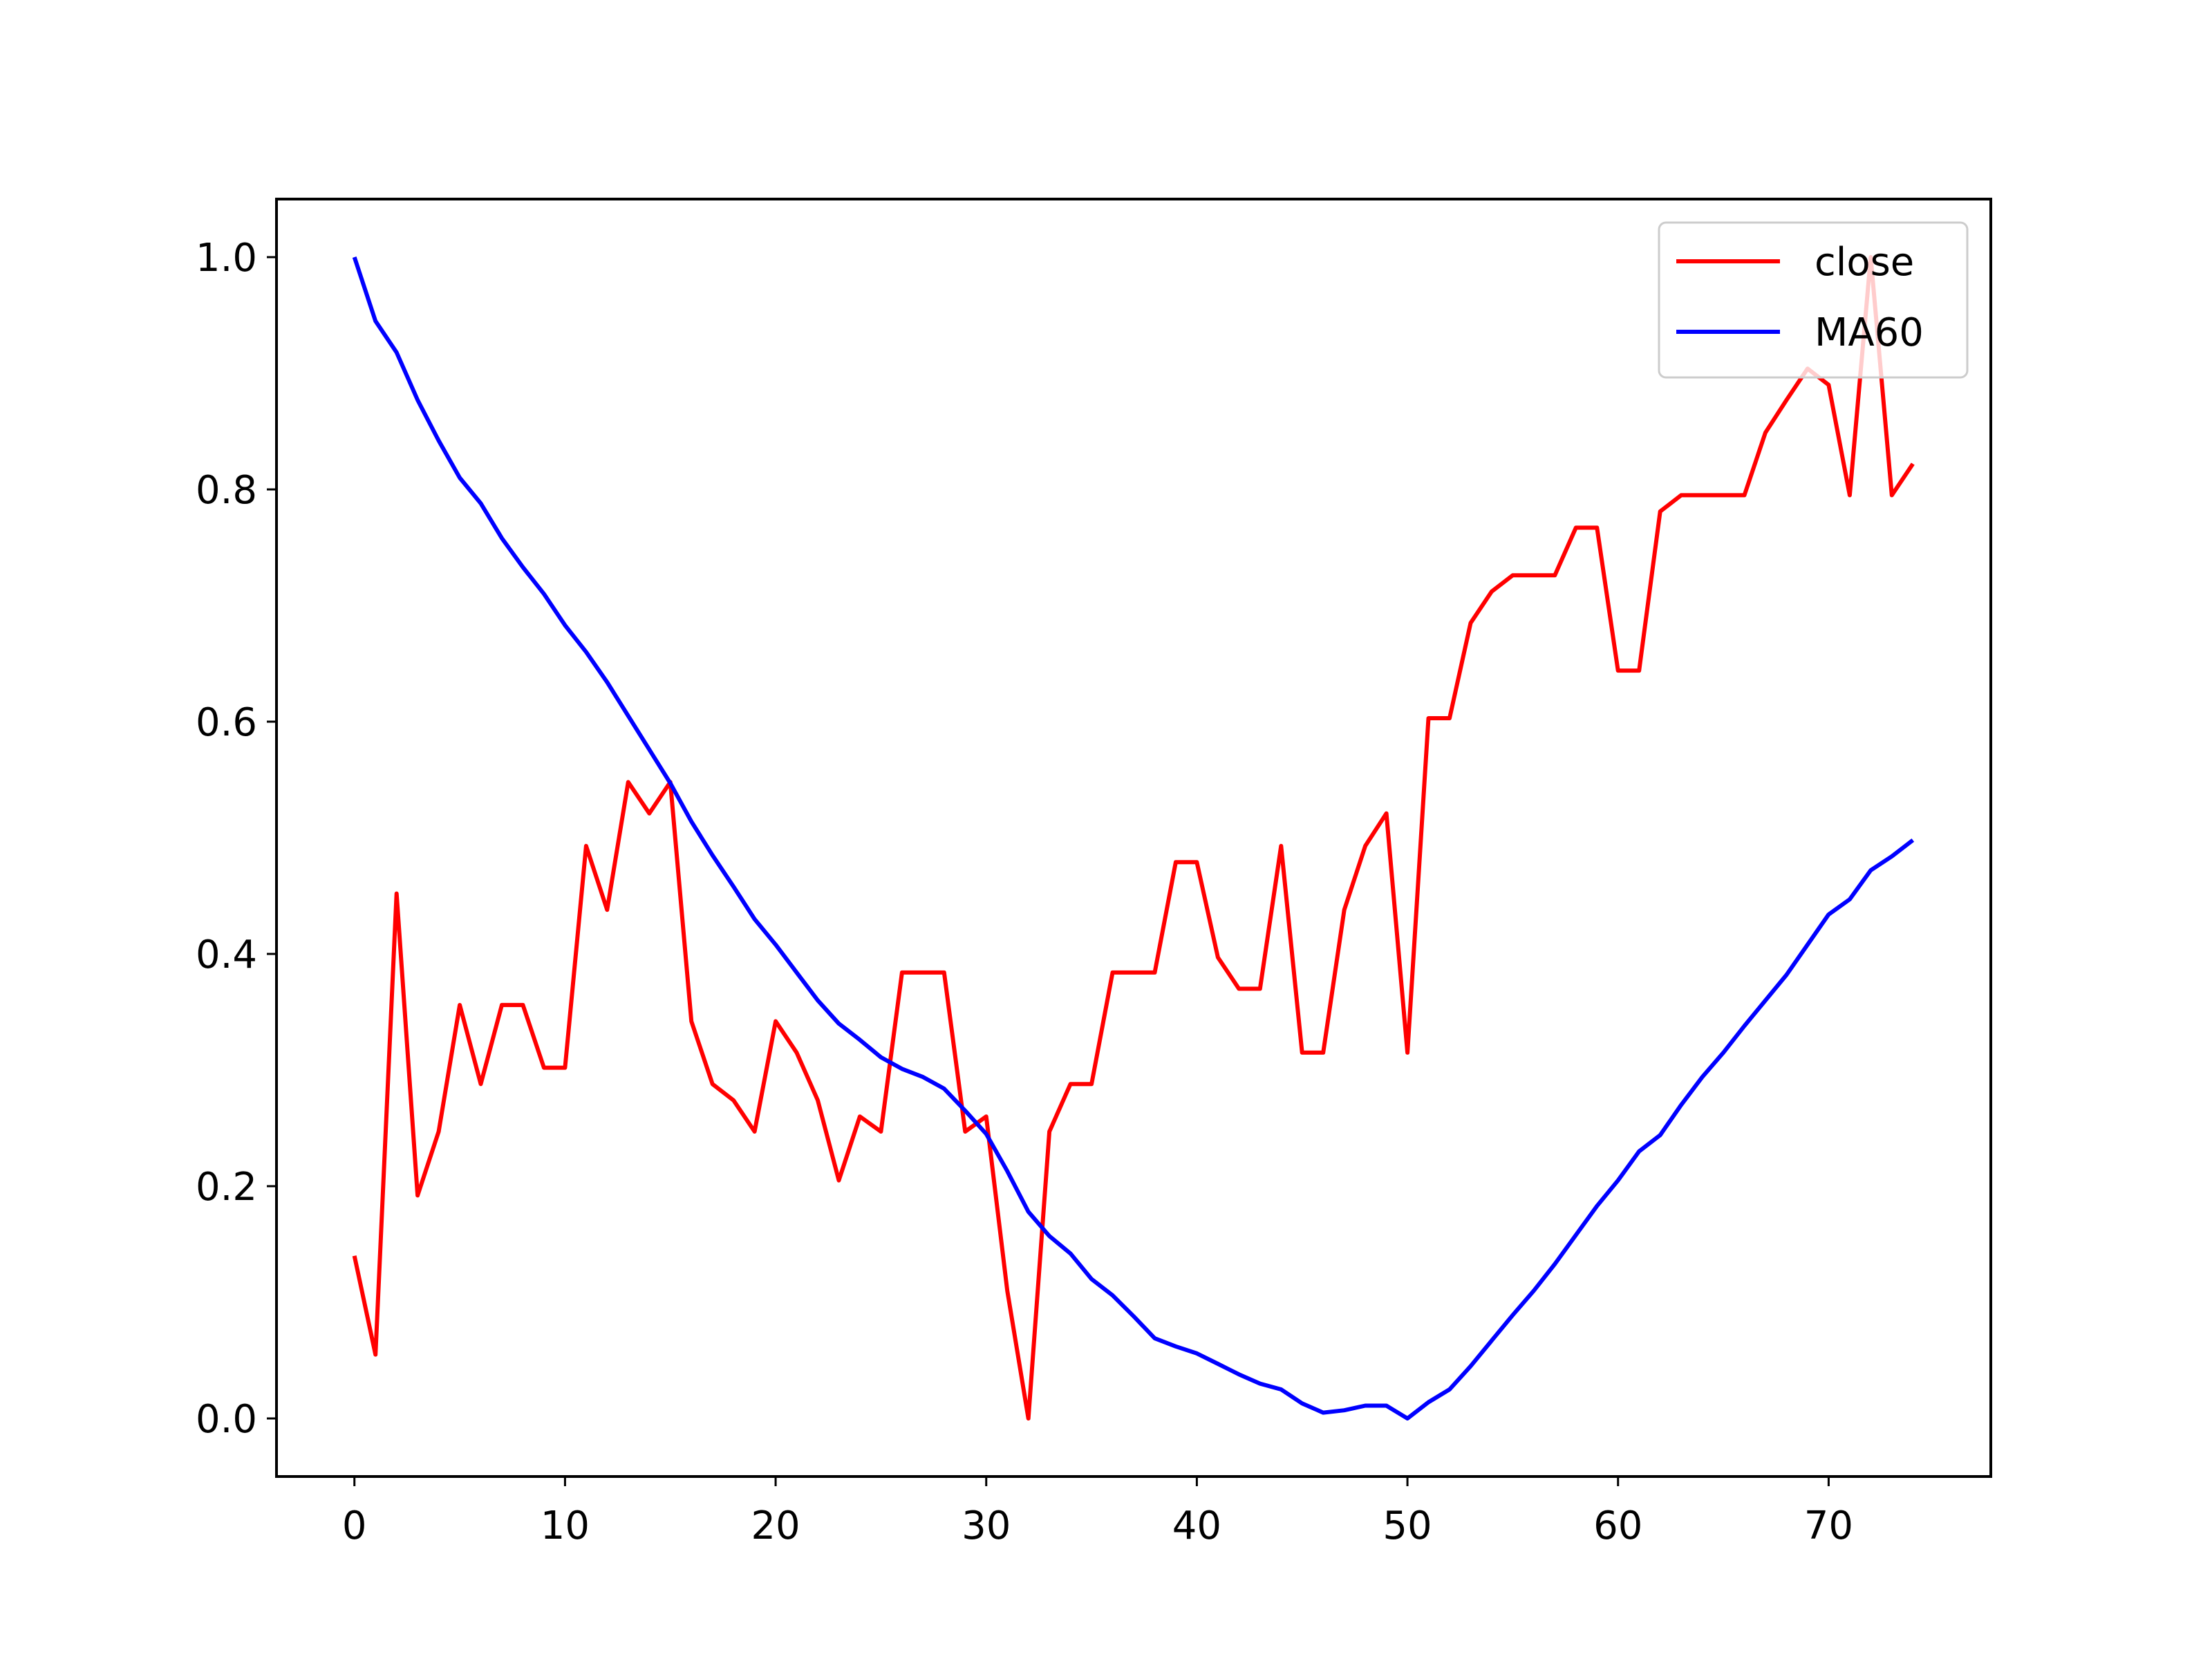  I want to click on x-tick-label: 20, so click(775, 1525).